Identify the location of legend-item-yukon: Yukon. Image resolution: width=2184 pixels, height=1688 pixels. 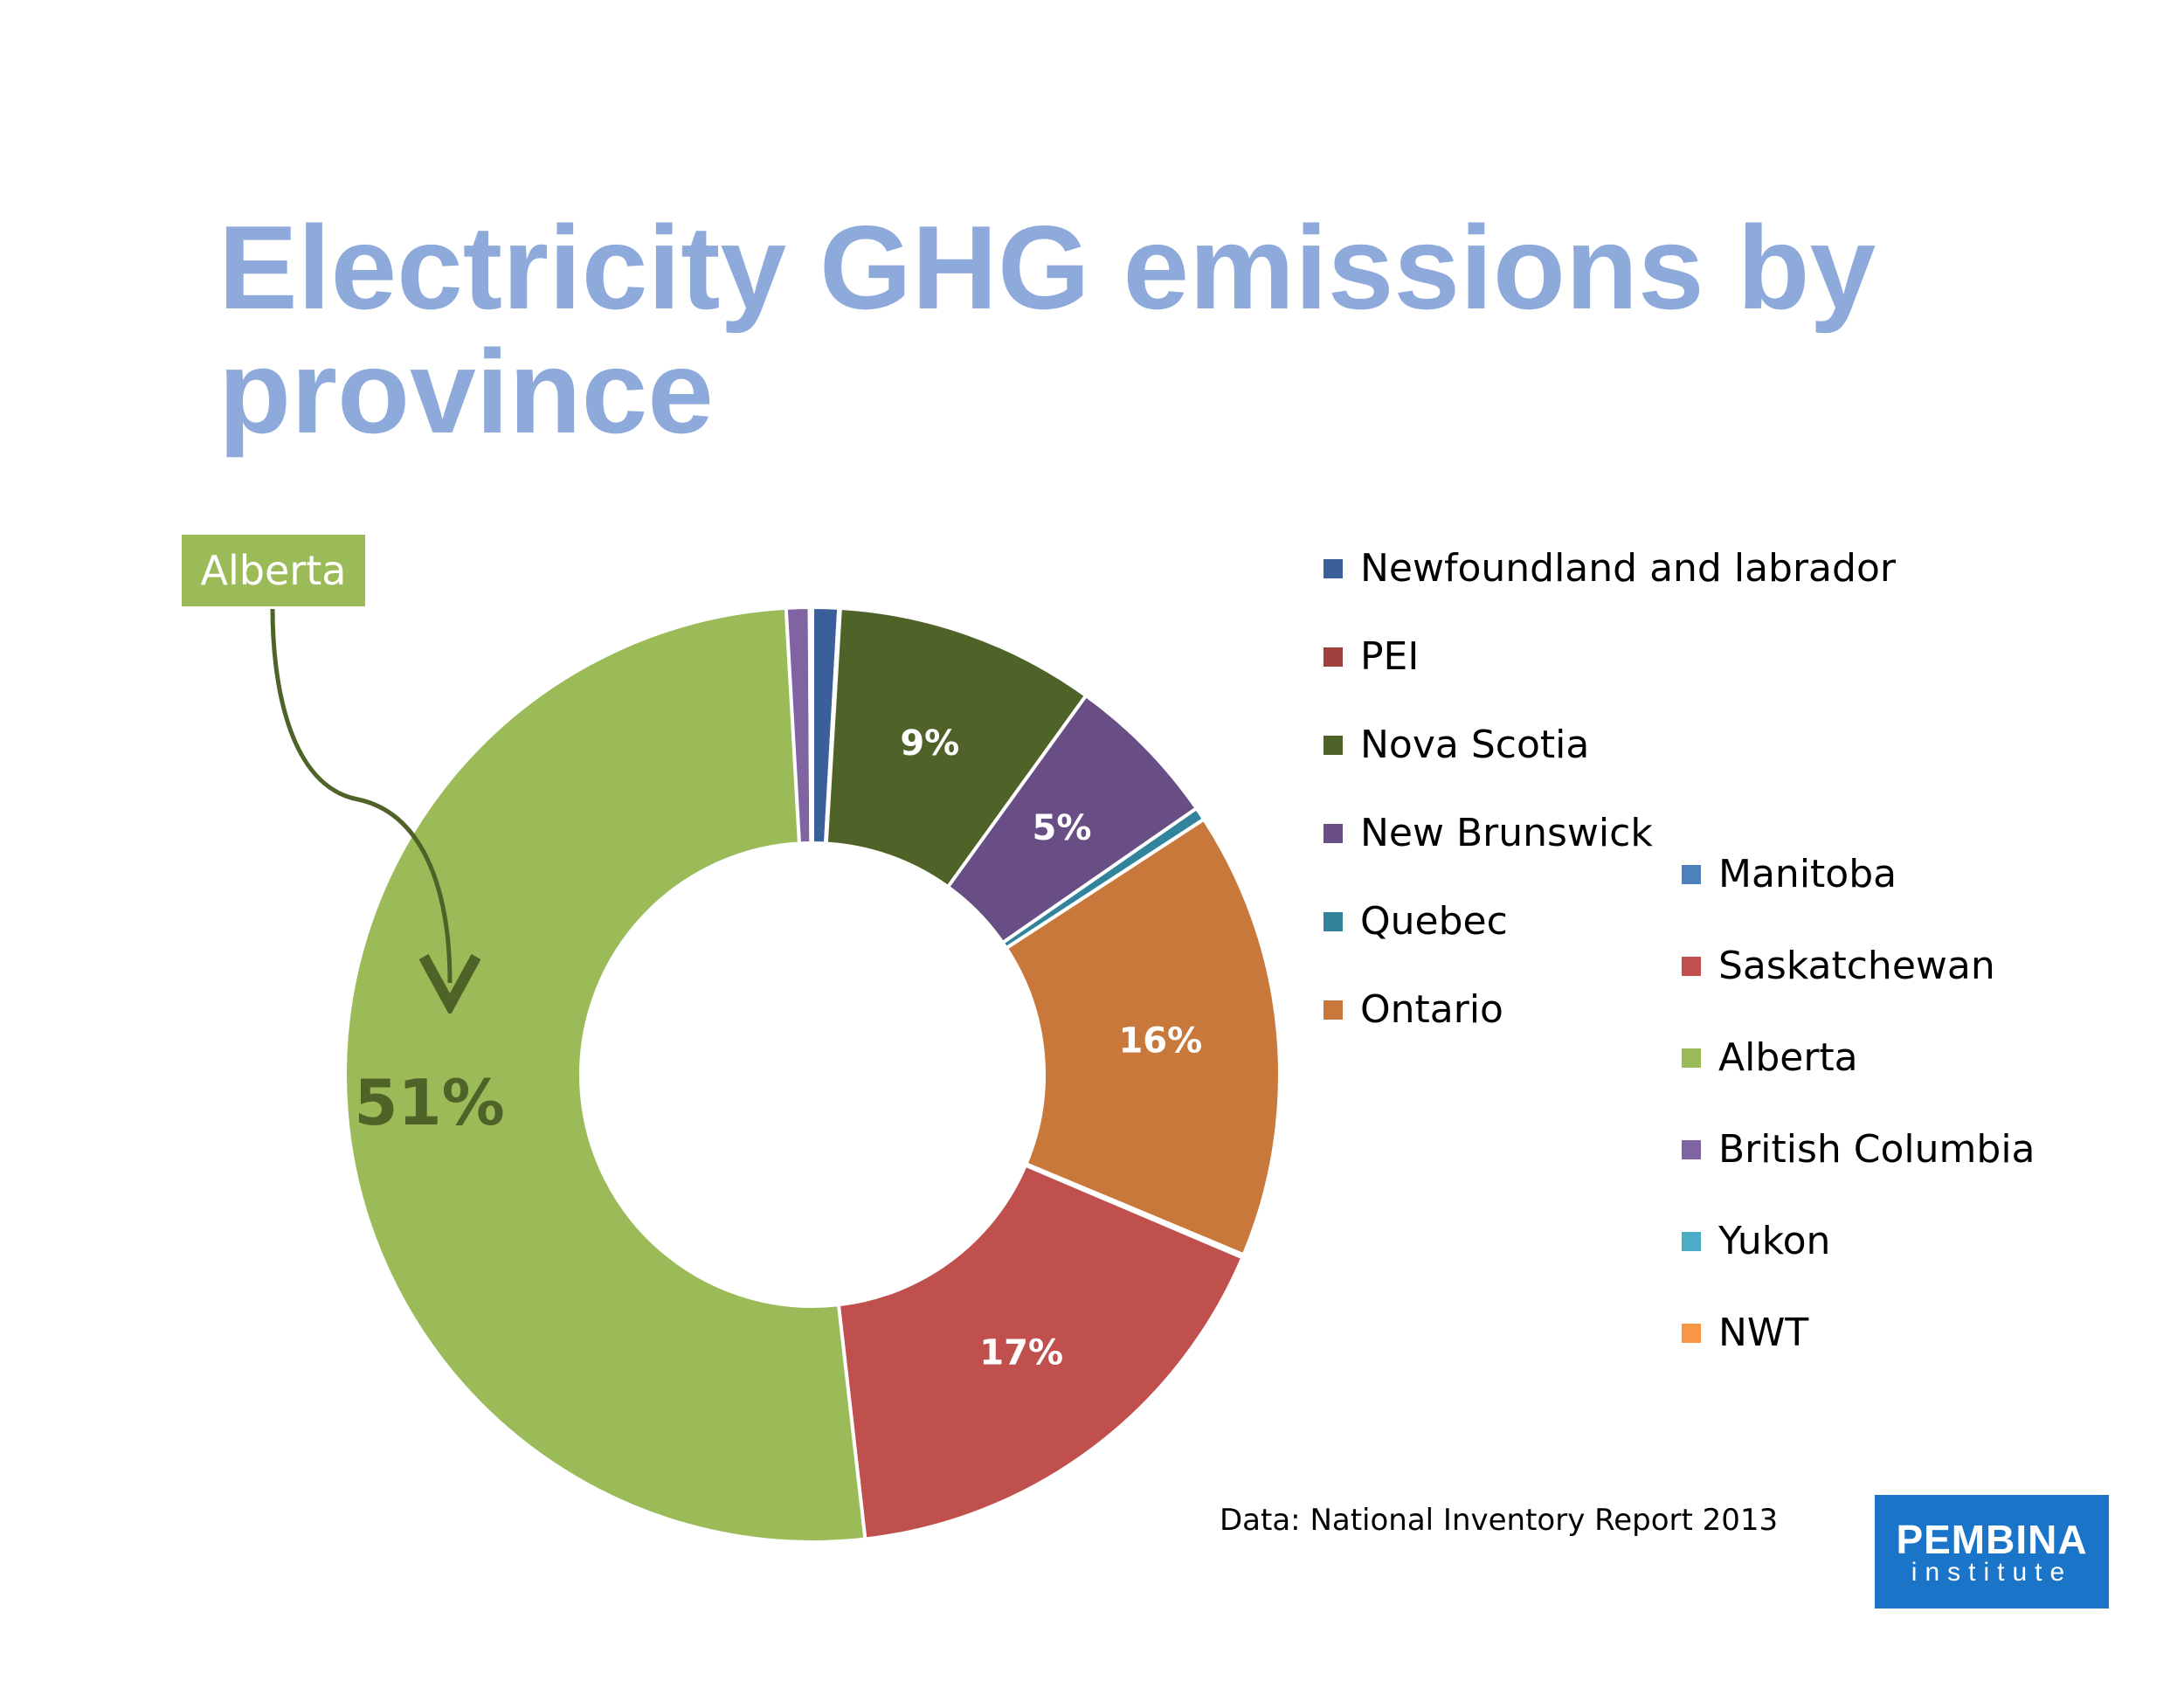
(1756, 1241).